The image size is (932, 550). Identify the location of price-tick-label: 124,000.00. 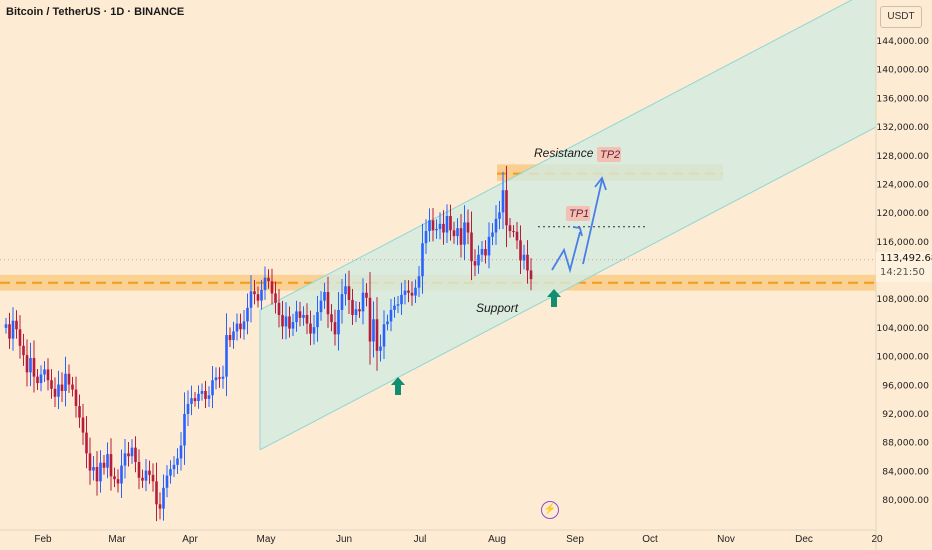
(902, 184).